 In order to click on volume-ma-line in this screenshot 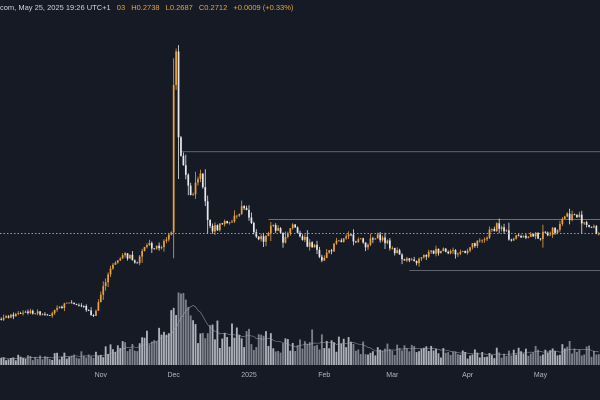, I will do `click(300, 332)`.